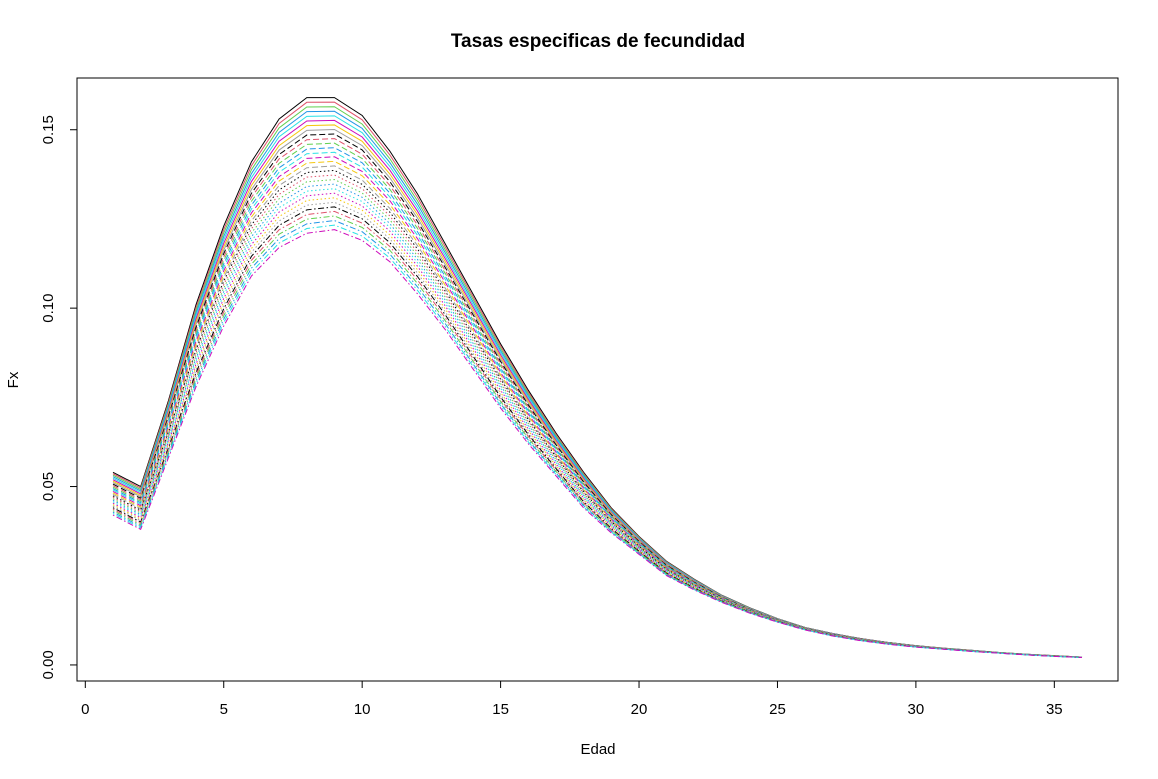 The height and width of the screenshot is (779, 1158). What do you see at coordinates (362, 709) in the screenshot?
I see `x-tick-label: 10` at bounding box center [362, 709].